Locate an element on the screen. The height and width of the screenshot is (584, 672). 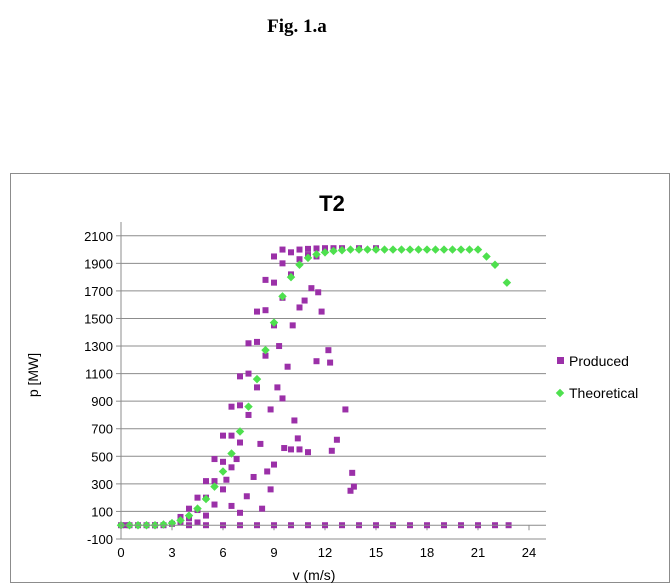
x-tick-label: 21 is located at coordinates (478, 552).